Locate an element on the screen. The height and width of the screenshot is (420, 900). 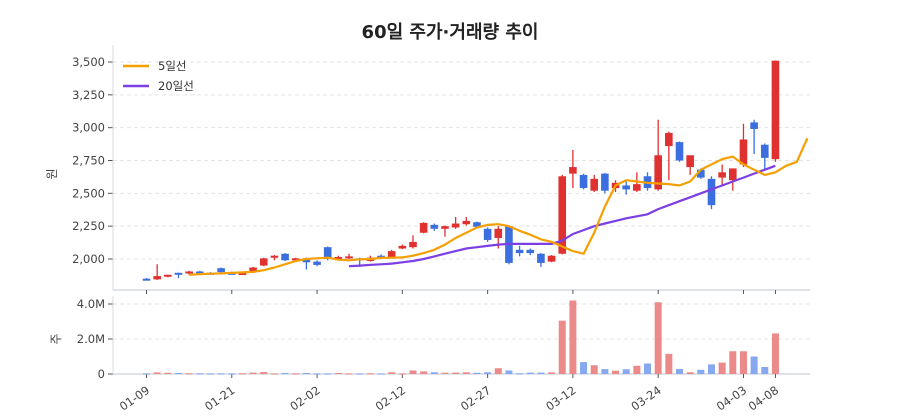
legend: 5일선 20일선 is located at coordinates (158, 76).